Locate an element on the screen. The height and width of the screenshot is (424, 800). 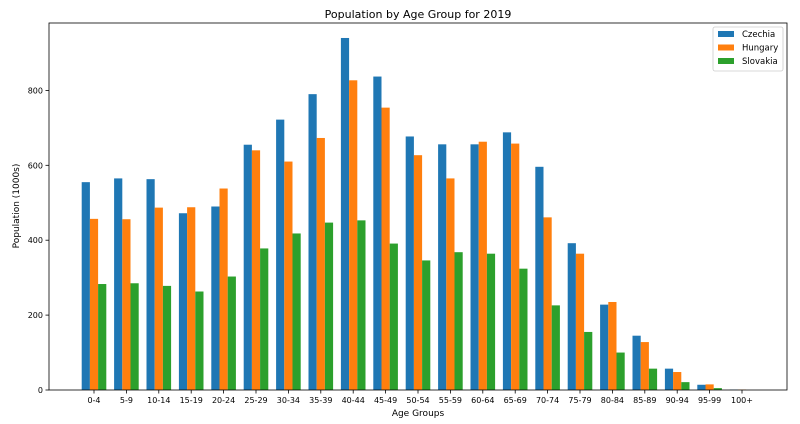
x-tick-label: 15-19 is located at coordinates (191, 400).